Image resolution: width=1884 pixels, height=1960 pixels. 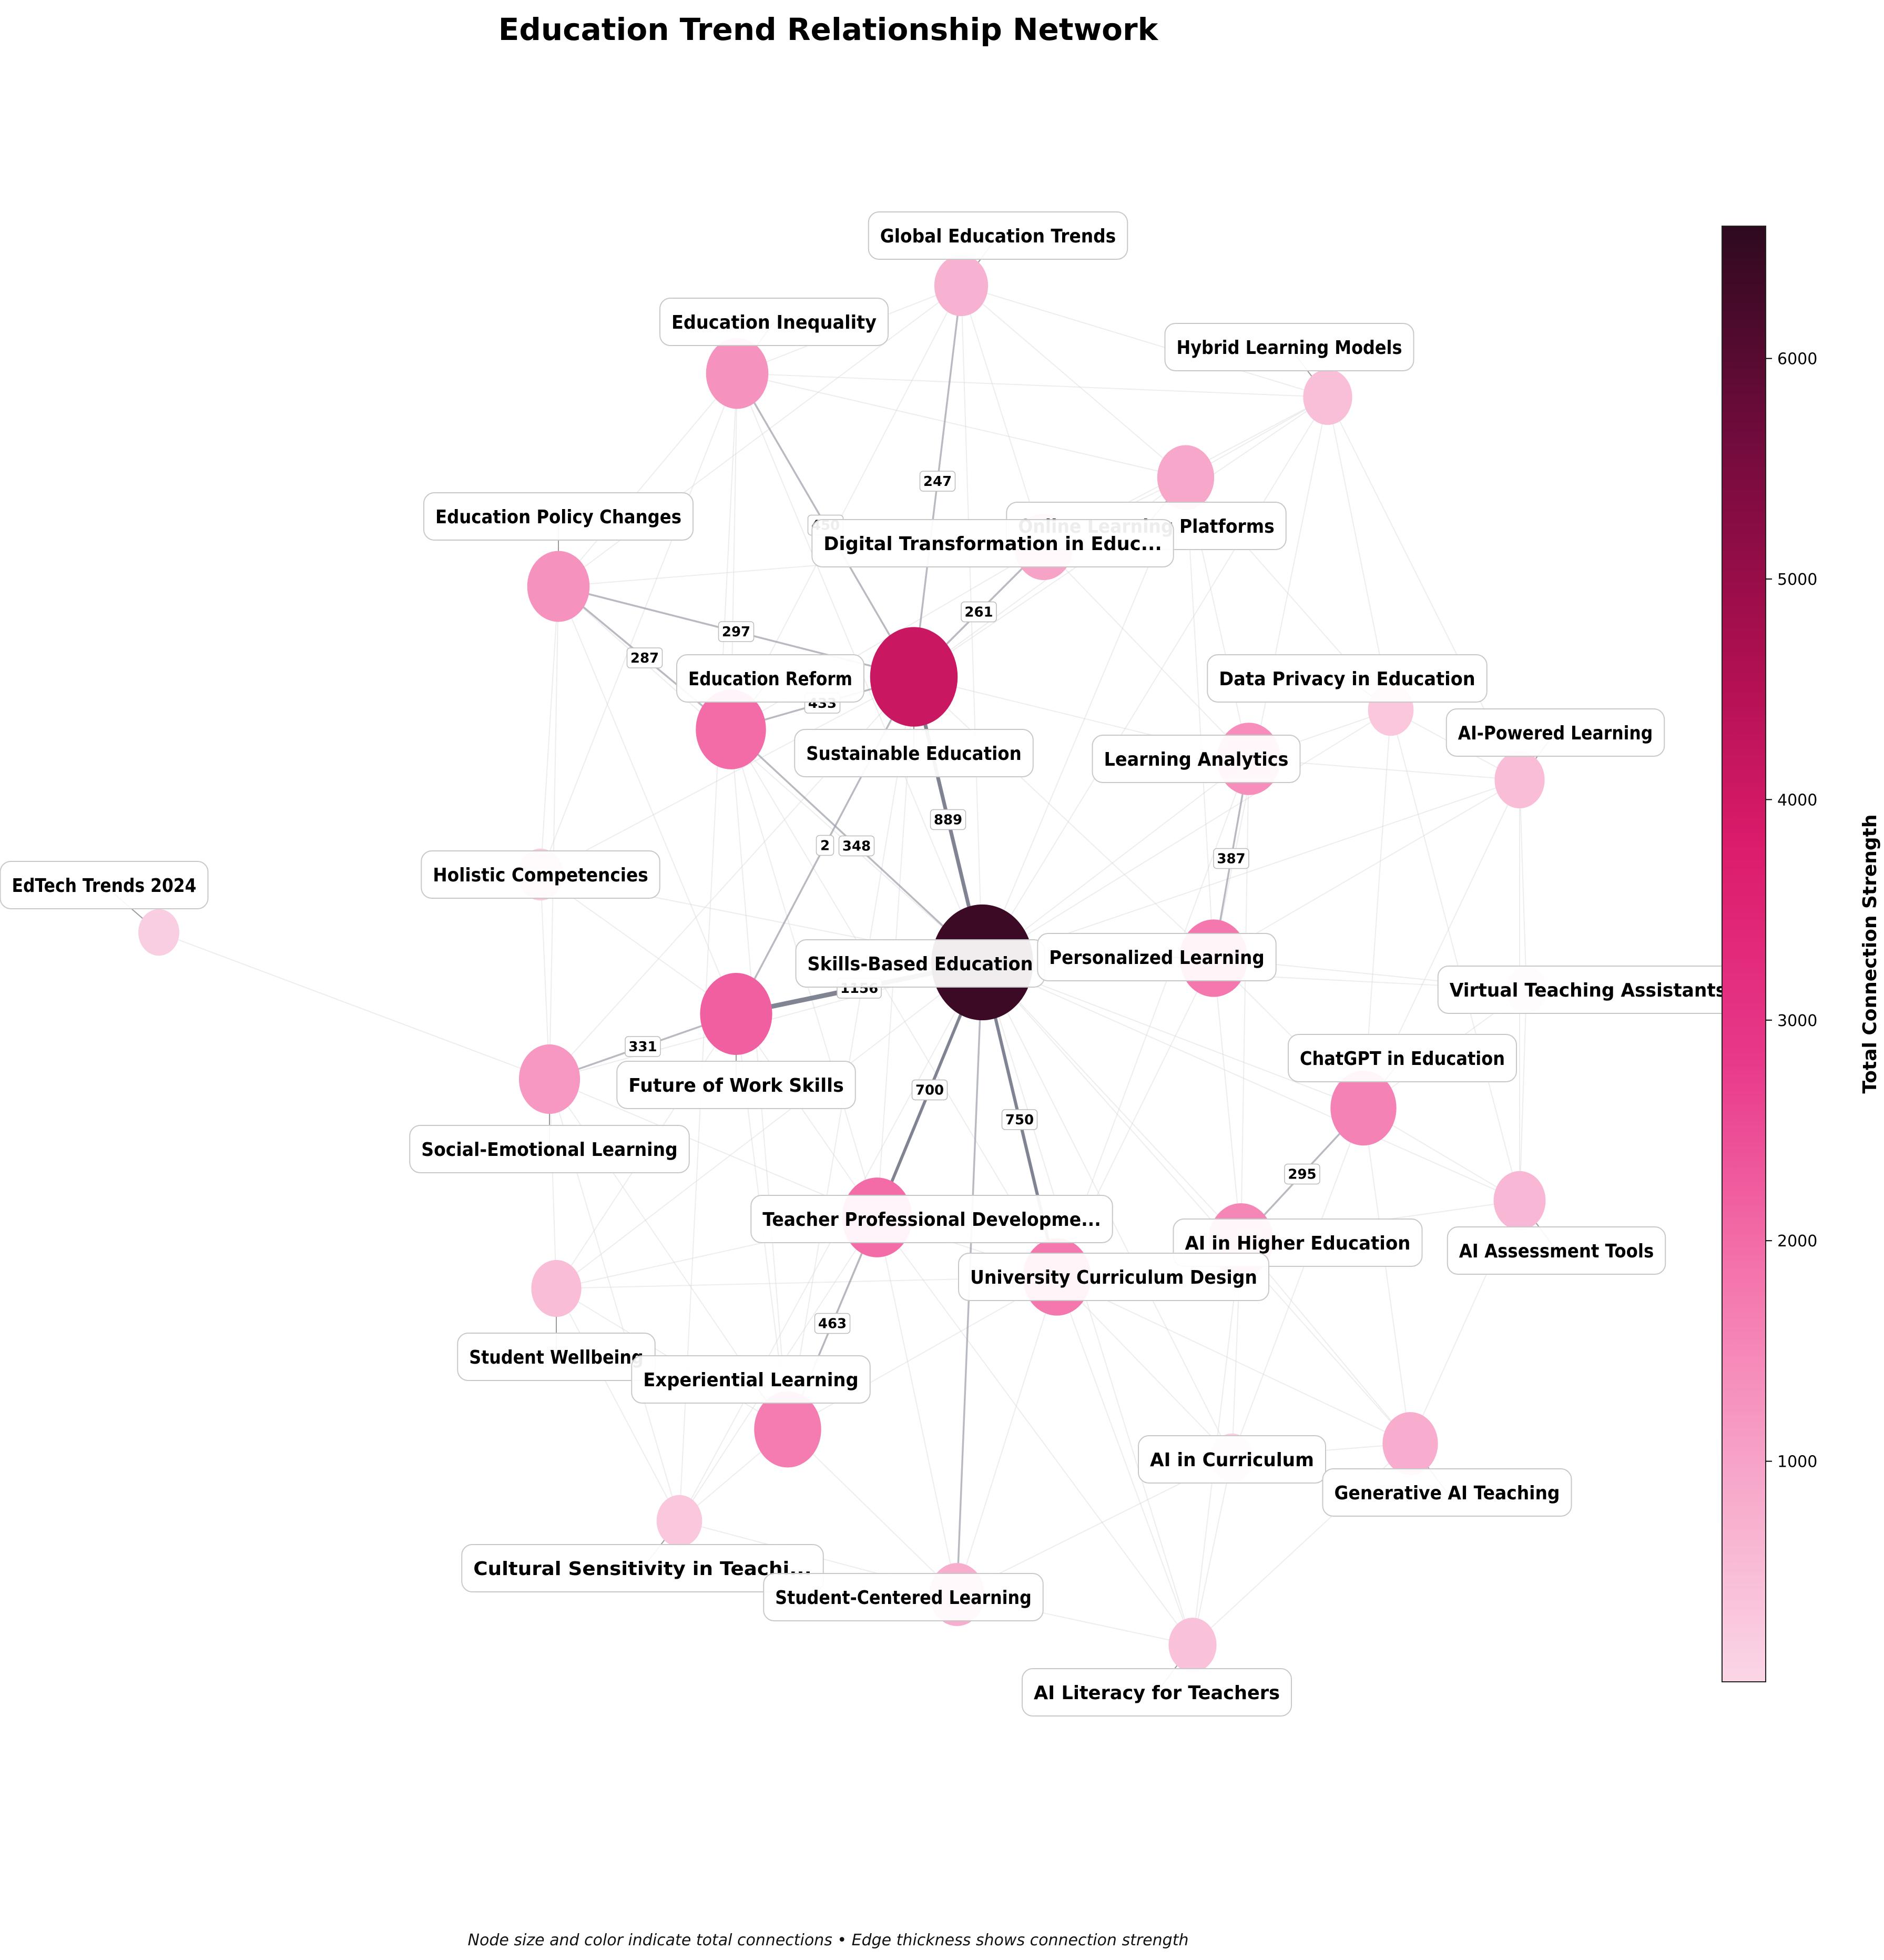 What do you see at coordinates (1347, 679) in the screenshot?
I see `svg-text: Data Privacy in Education` at bounding box center [1347, 679].